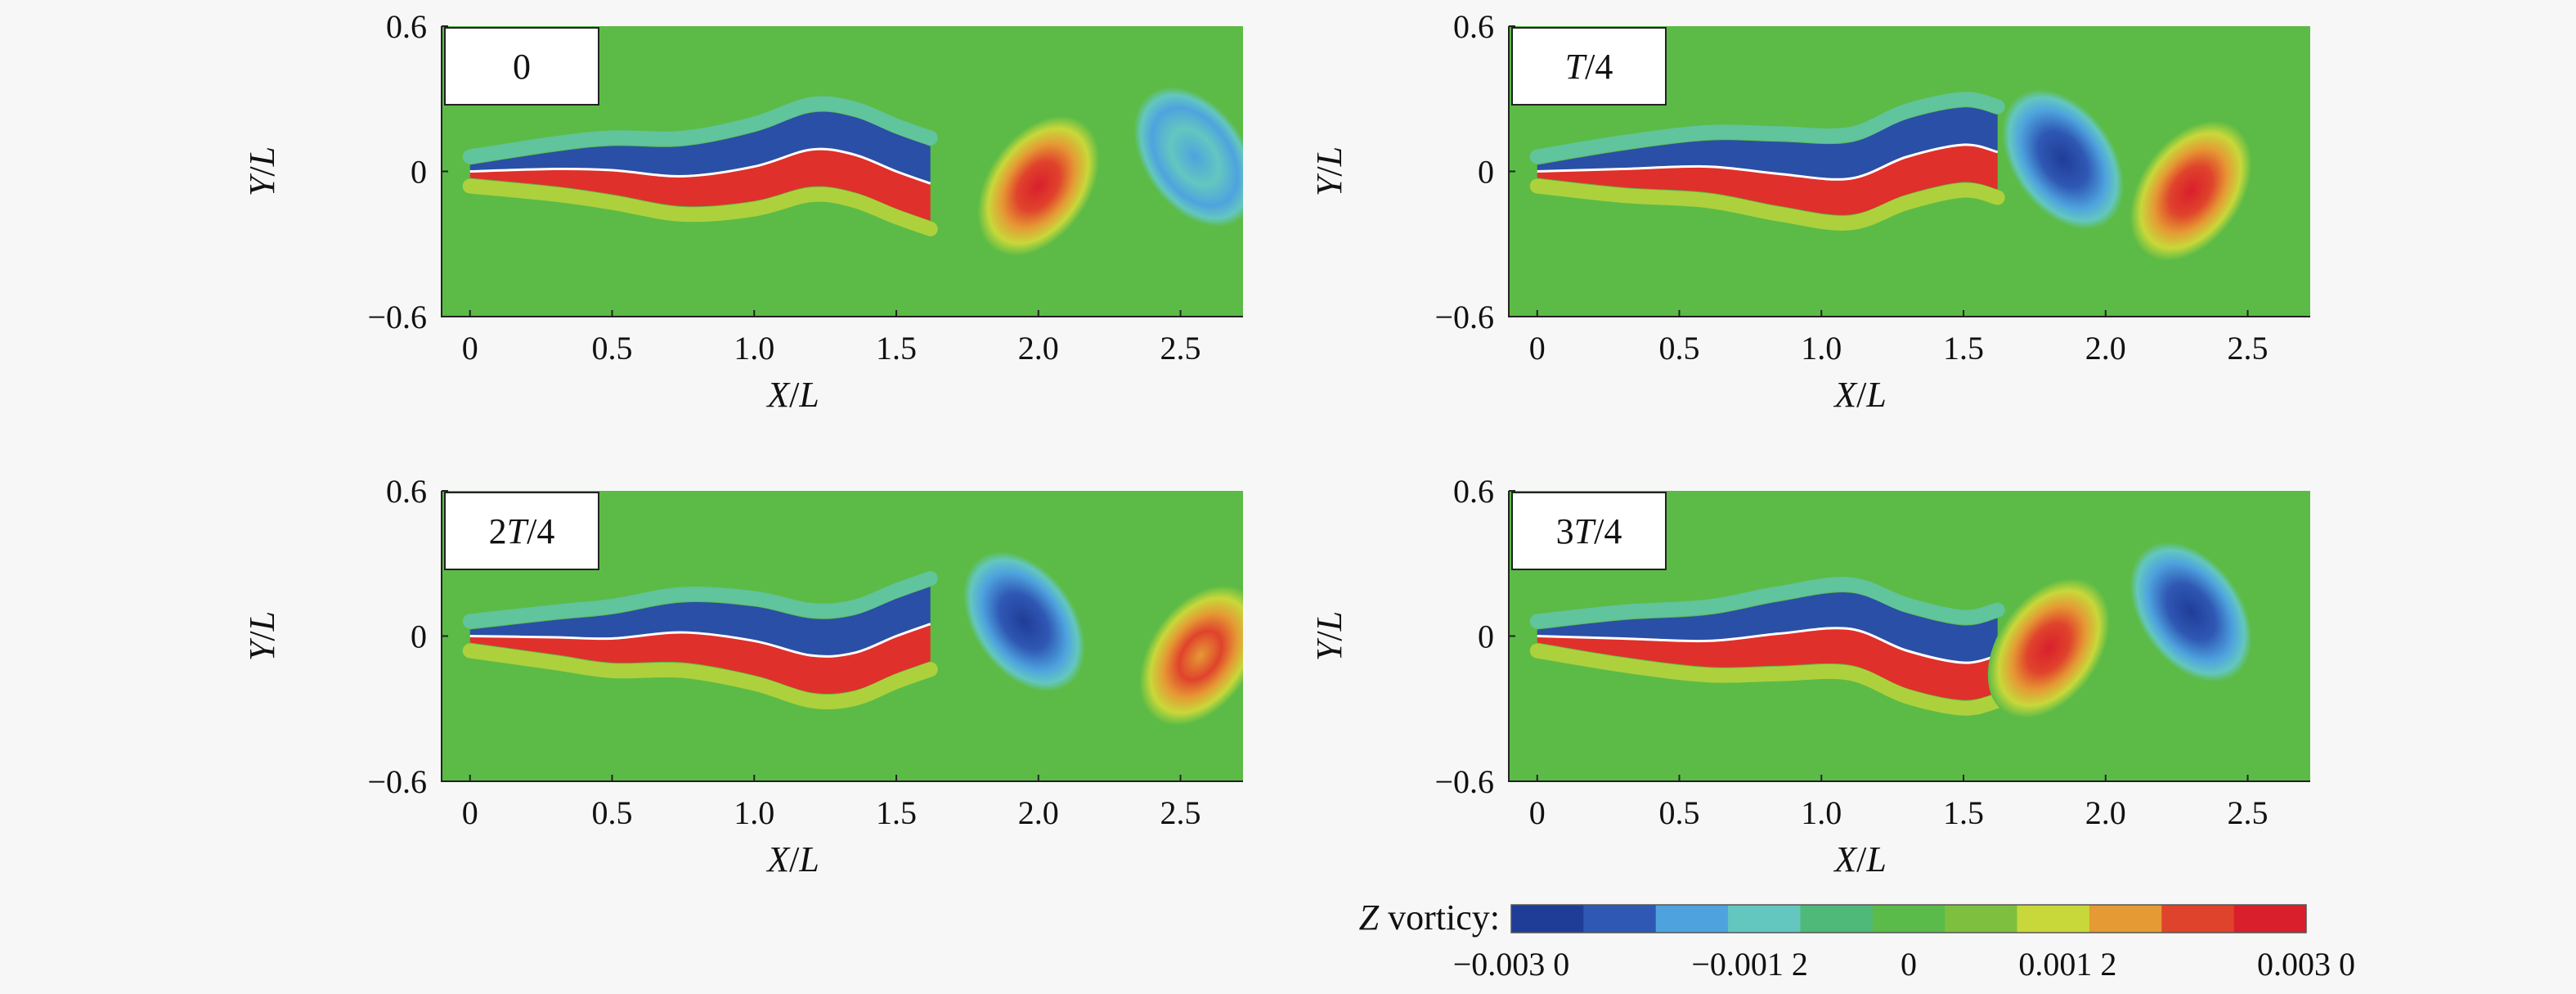 The image size is (2576, 994). Describe the element at coordinates (1511, 964) in the screenshot. I see `colorbar-tick-label: −0.003 0` at that location.